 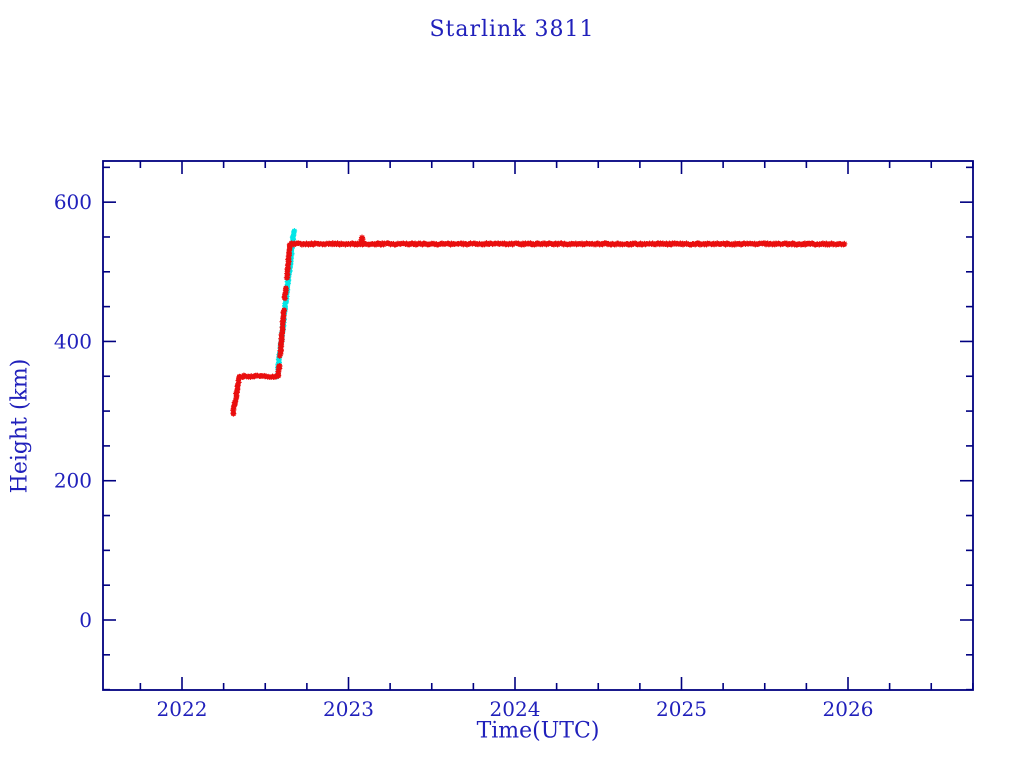 I want to click on series-height-main-red, so click(x=539, y=325).